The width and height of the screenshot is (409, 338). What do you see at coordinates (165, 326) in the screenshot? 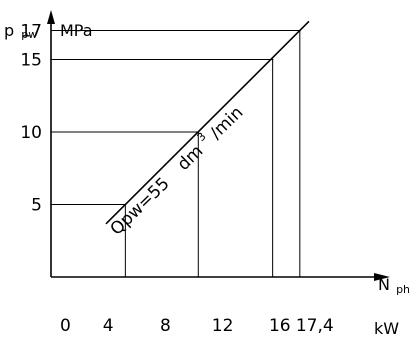
I see `x-tick-label: 8` at bounding box center [165, 326].